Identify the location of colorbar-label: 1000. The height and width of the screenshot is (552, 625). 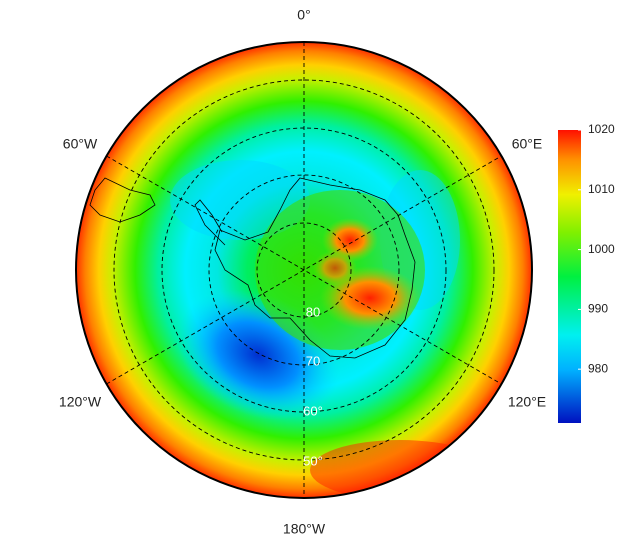
(601, 249).